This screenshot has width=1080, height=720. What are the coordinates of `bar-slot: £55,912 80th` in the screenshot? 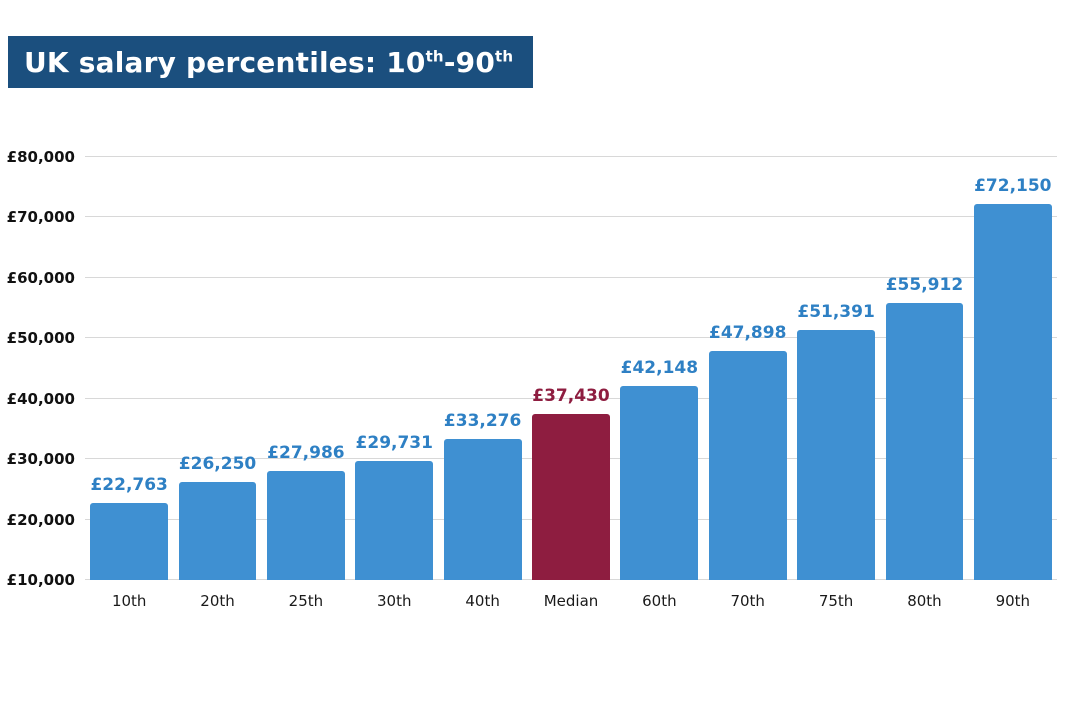 It's located at (924, 383).